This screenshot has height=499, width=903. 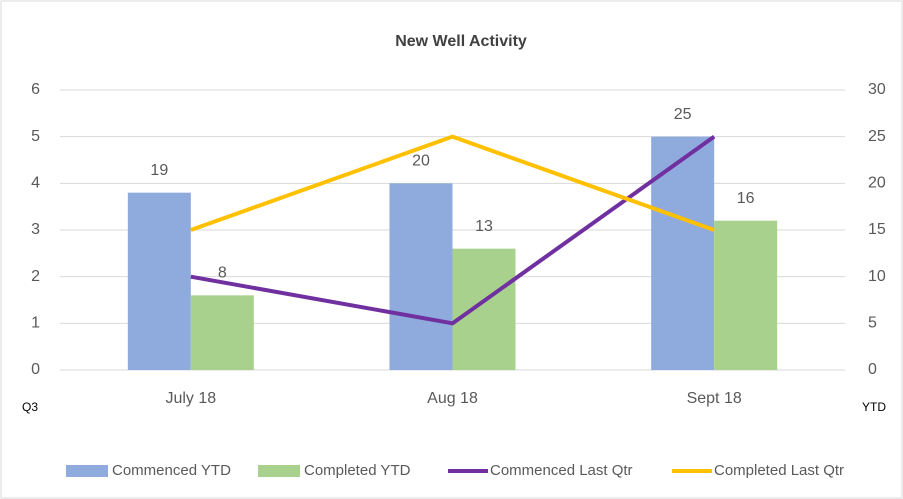 I want to click on y2-tick-label: 20, so click(x=877, y=183).